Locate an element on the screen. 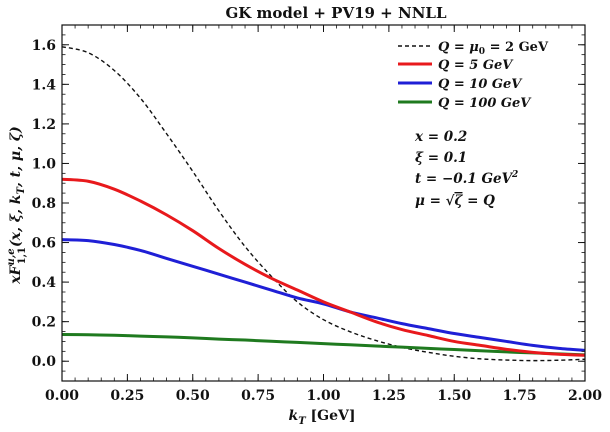  x-axis-label-unit: [GeV] is located at coordinates (331, 416).